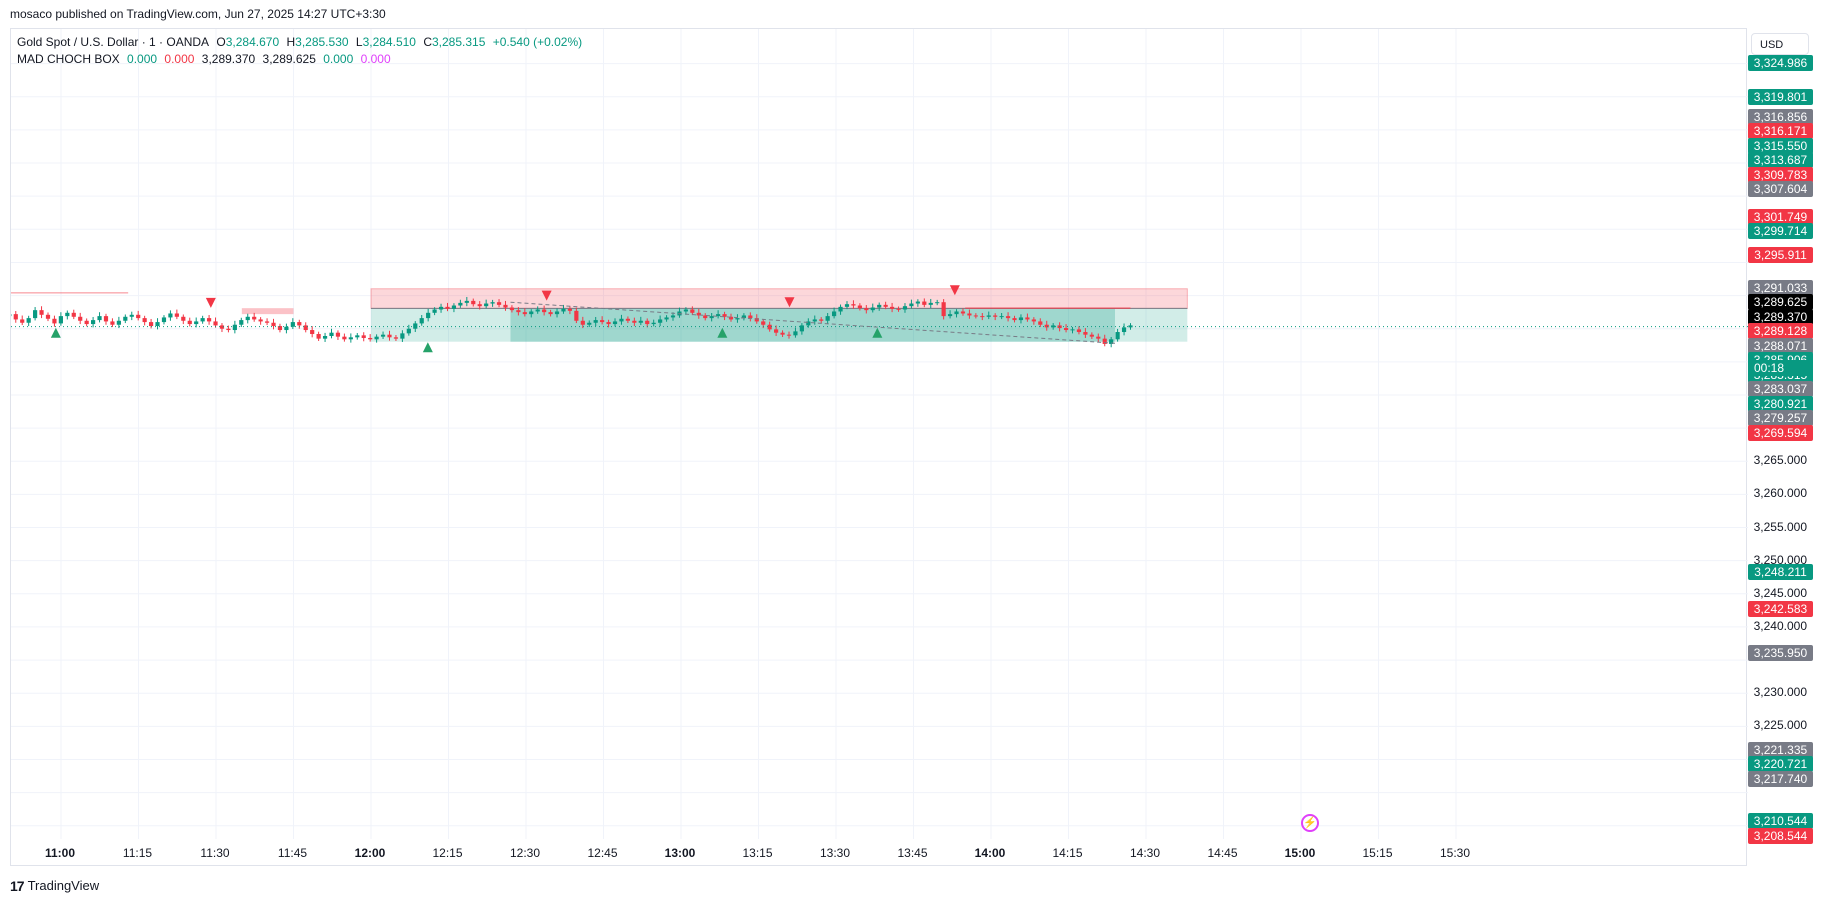 This screenshot has width=1827, height=901. Describe the element at coordinates (68, 59) in the screenshot. I see `indicator-name: MAD CHOCH BOX` at that location.